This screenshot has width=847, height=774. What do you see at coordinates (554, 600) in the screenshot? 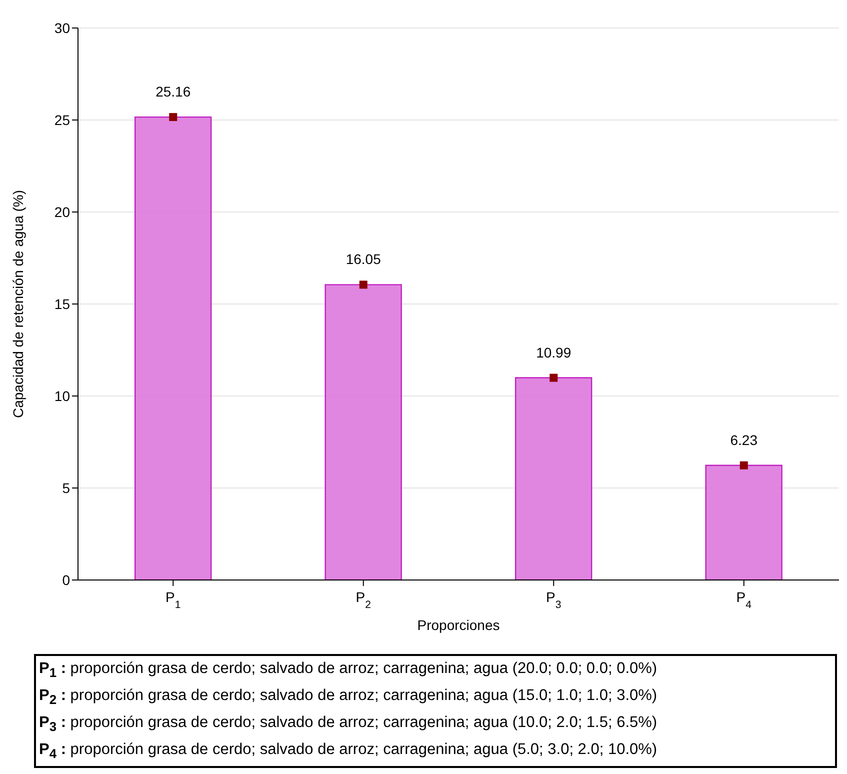
I see `x-tick-label: P$_{3}$` at bounding box center [554, 600].